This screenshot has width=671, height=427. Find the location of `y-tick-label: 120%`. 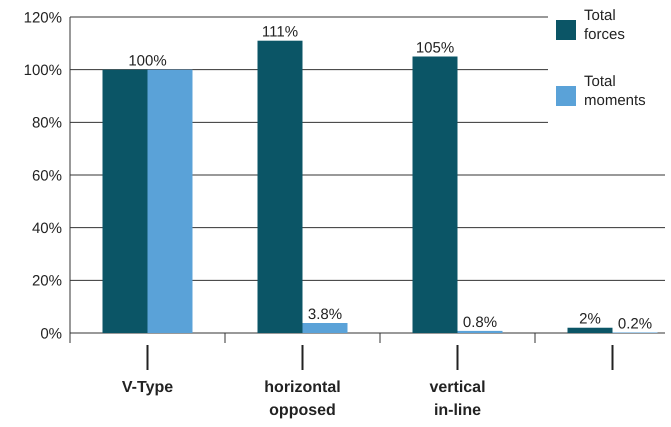

y-tick-label: 120% is located at coordinates (43, 17).